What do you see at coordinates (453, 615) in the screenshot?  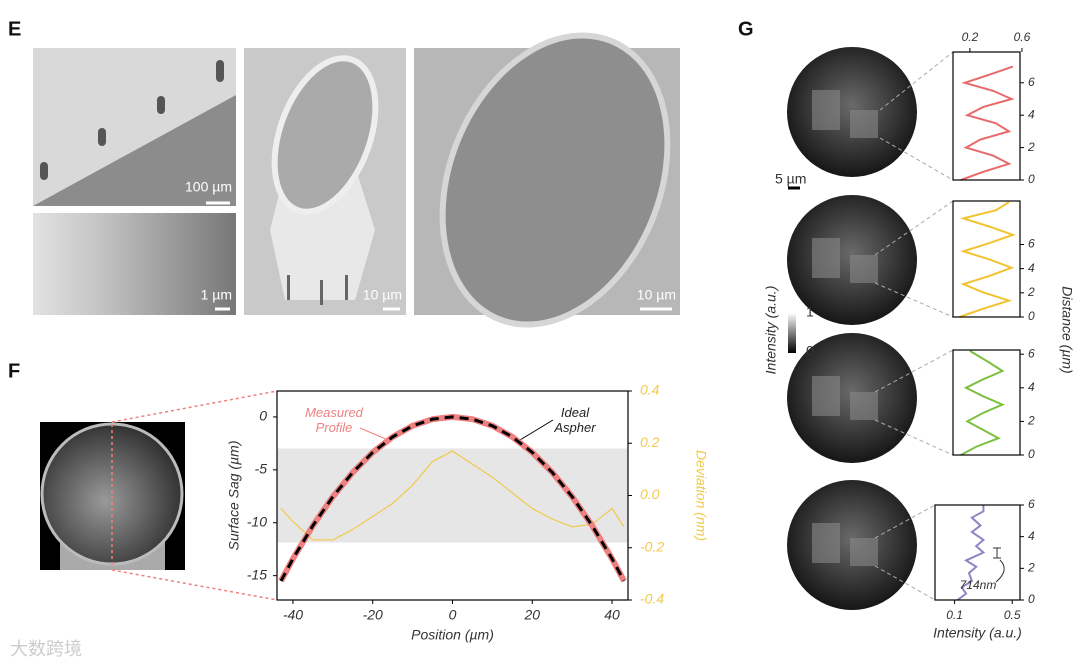 I see `x-tick-label: 0` at bounding box center [453, 615].